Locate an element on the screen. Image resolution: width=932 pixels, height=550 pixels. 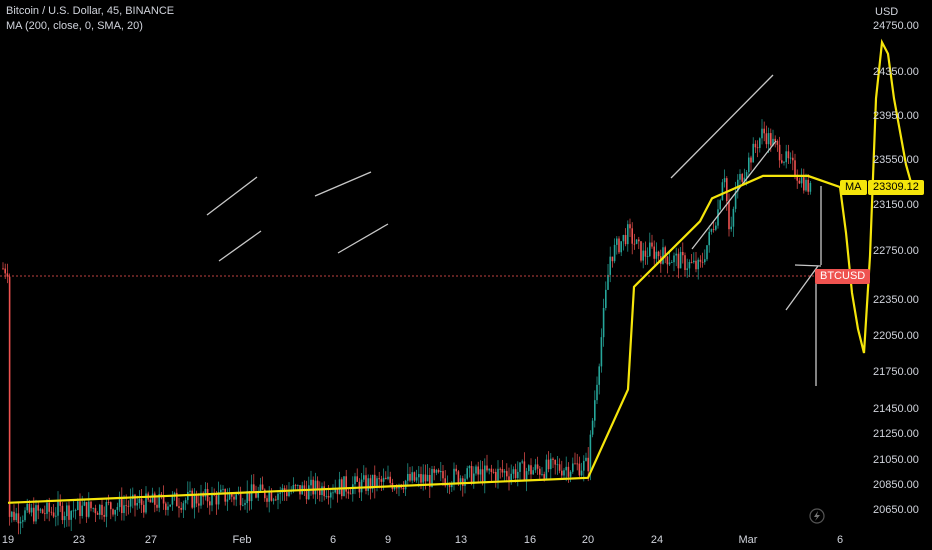
price-tick-label: 21250.00 is located at coordinates (896, 434).